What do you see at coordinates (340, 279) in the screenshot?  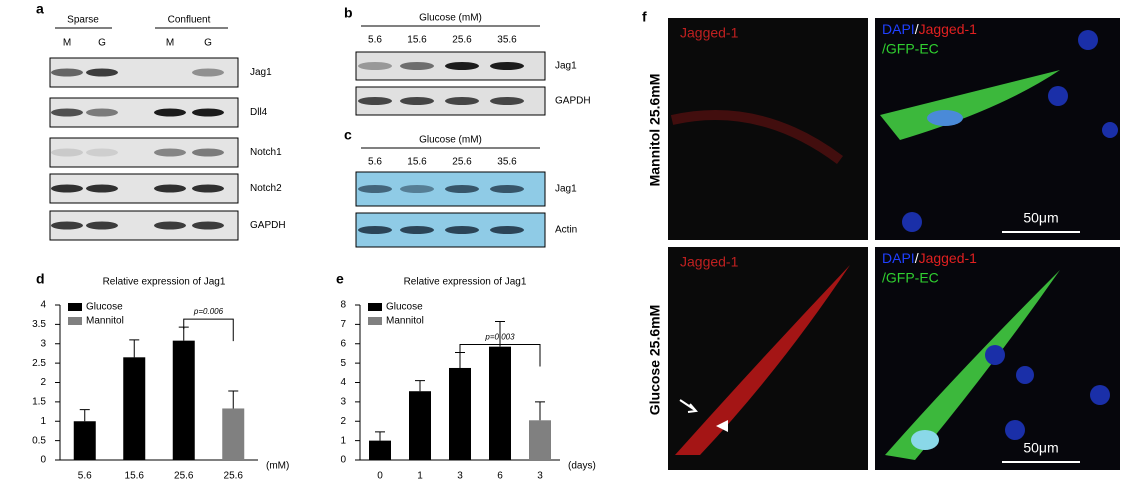 I see `panel-label: e` at bounding box center [340, 279].